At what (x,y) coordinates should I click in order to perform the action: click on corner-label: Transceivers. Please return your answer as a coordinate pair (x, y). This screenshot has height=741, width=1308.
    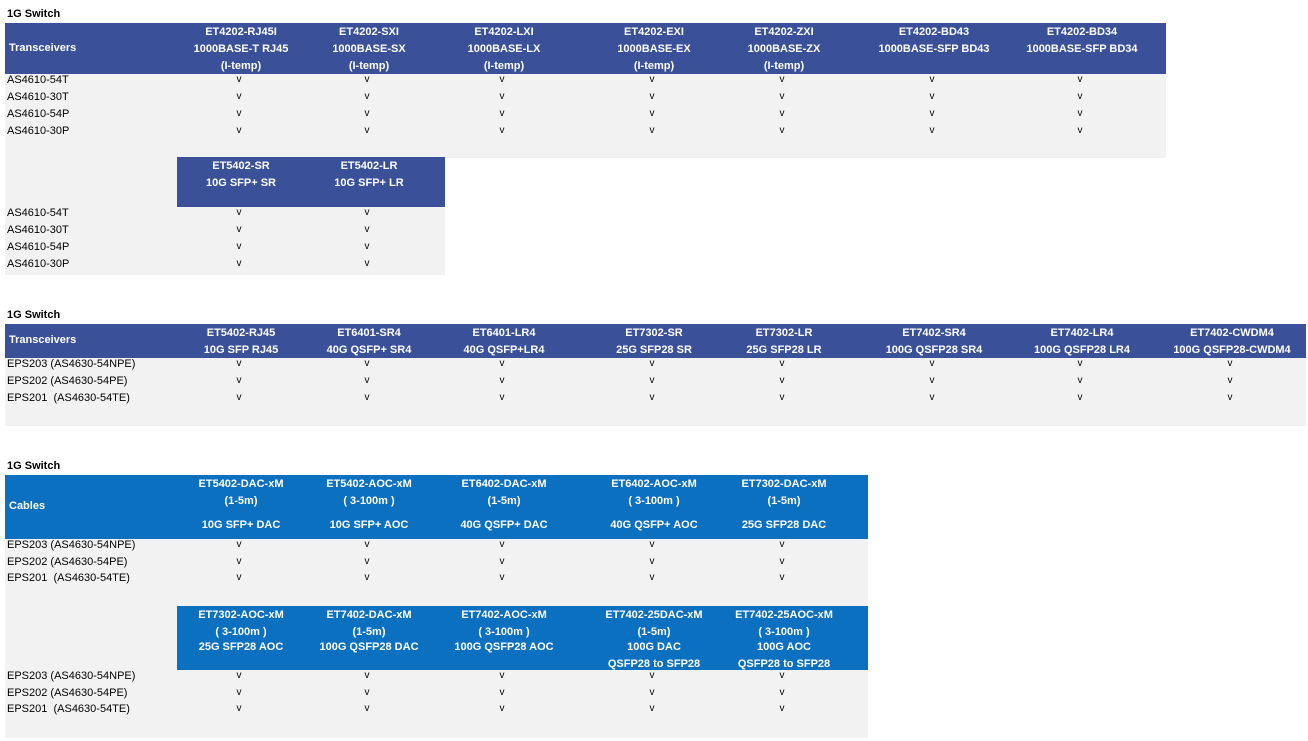
    Looking at the image, I should click on (43, 47).